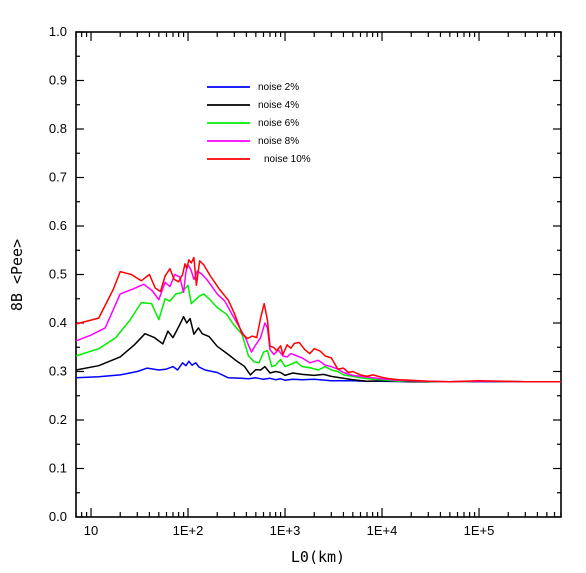 The height and width of the screenshot is (573, 586). I want to click on legend-label: noise 2%, so click(278, 87).